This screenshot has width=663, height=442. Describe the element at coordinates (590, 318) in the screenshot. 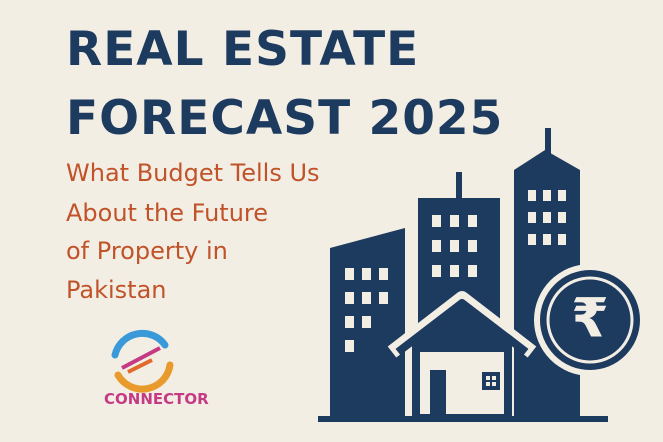

I see `currency-symbol: ₹` at that location.